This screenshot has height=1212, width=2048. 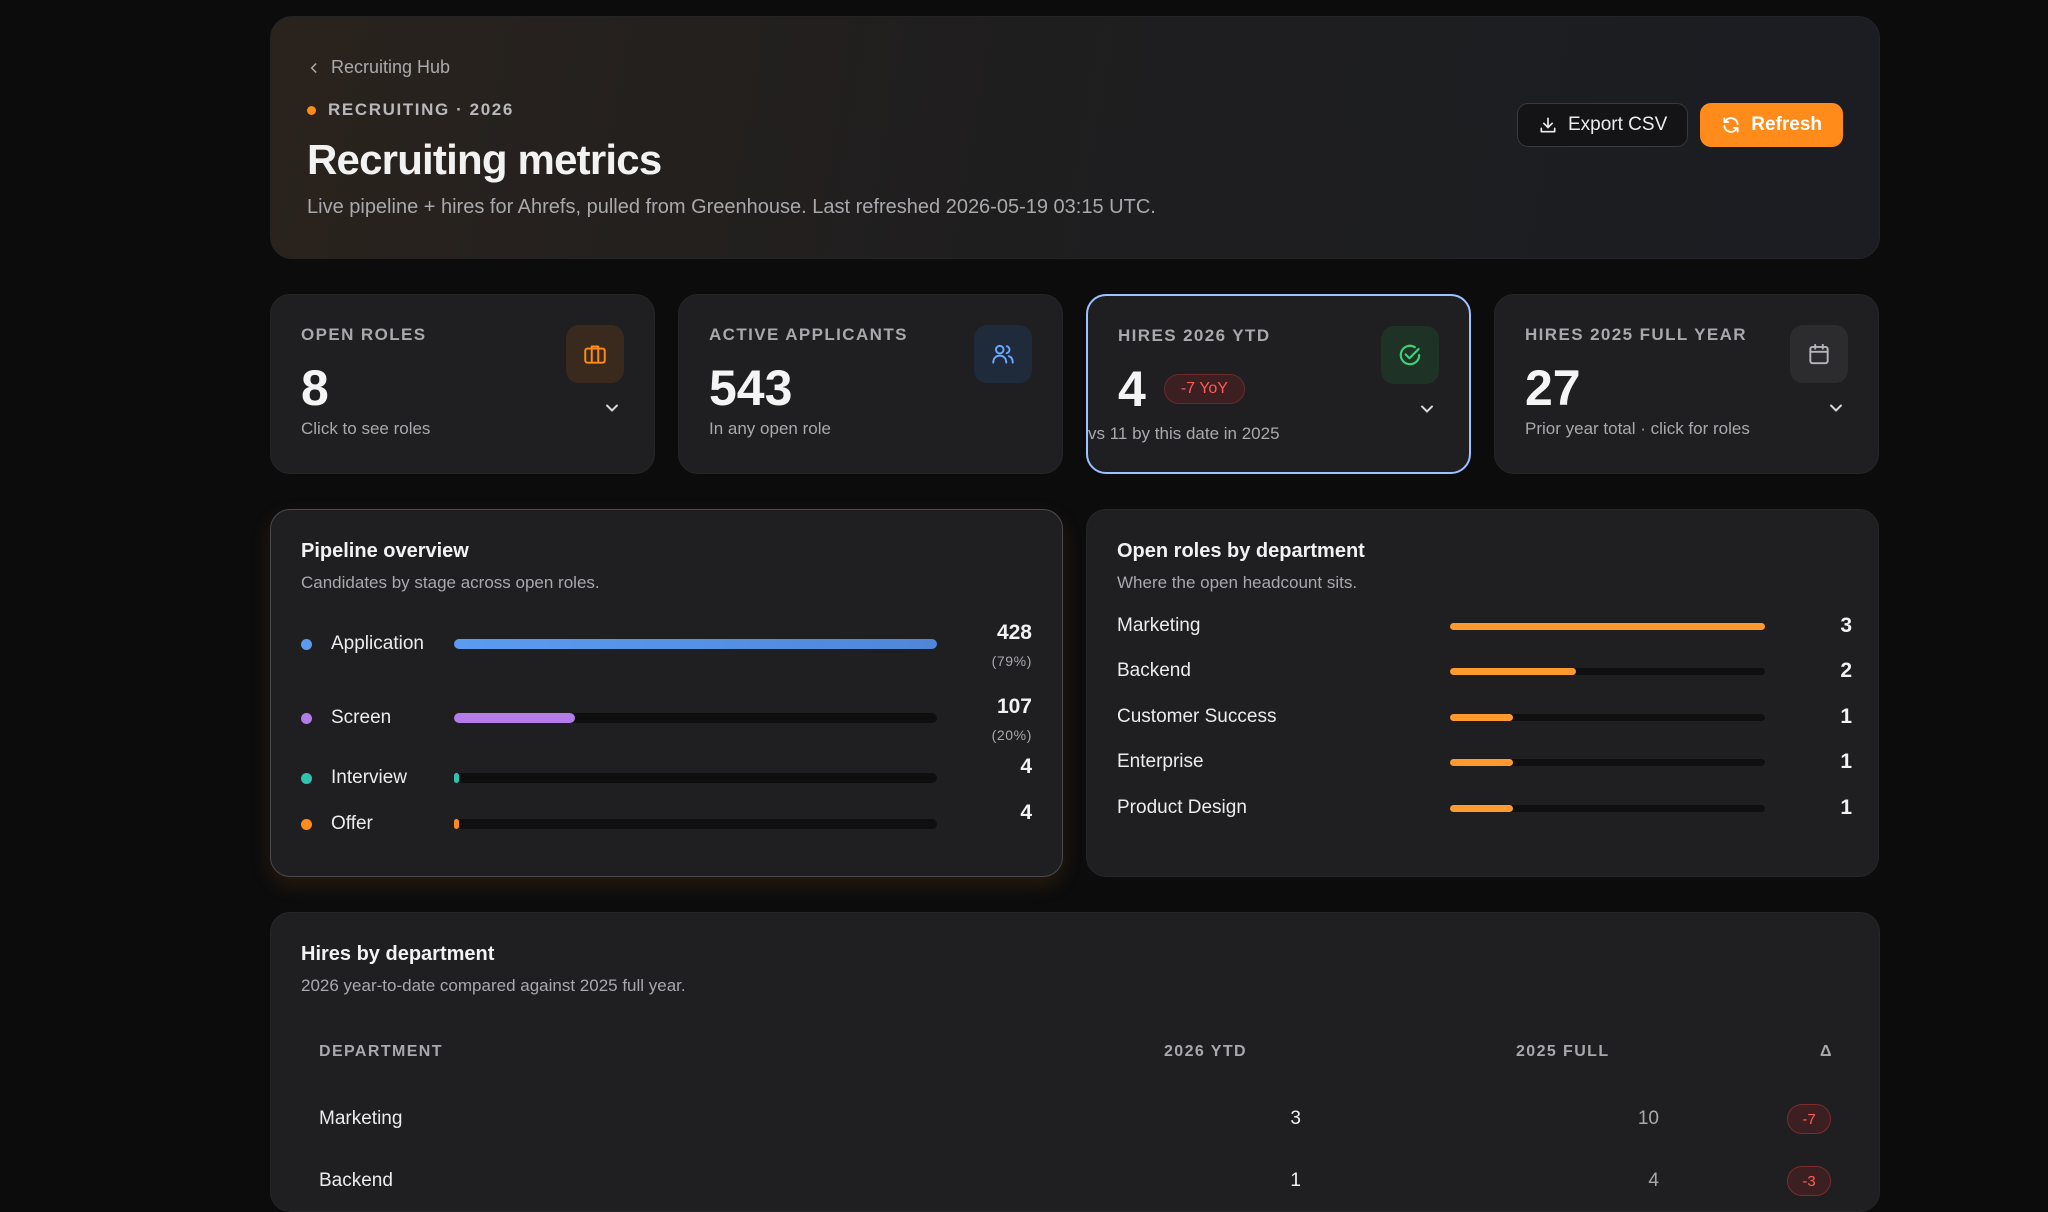 I want to click on department-row: Enterprise 1, so click(x=1484, y=762).